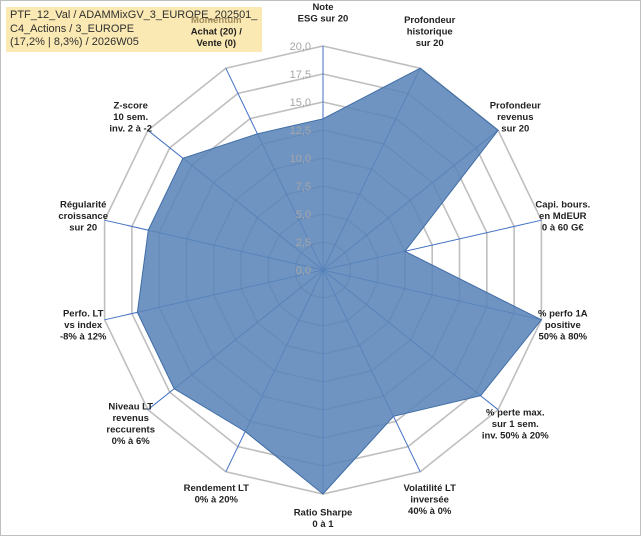  What do you see at coordinates (217, 31) in the screenshot?
I see `axis-label-line: Achat (20) /` at bounding box center [217, 31].